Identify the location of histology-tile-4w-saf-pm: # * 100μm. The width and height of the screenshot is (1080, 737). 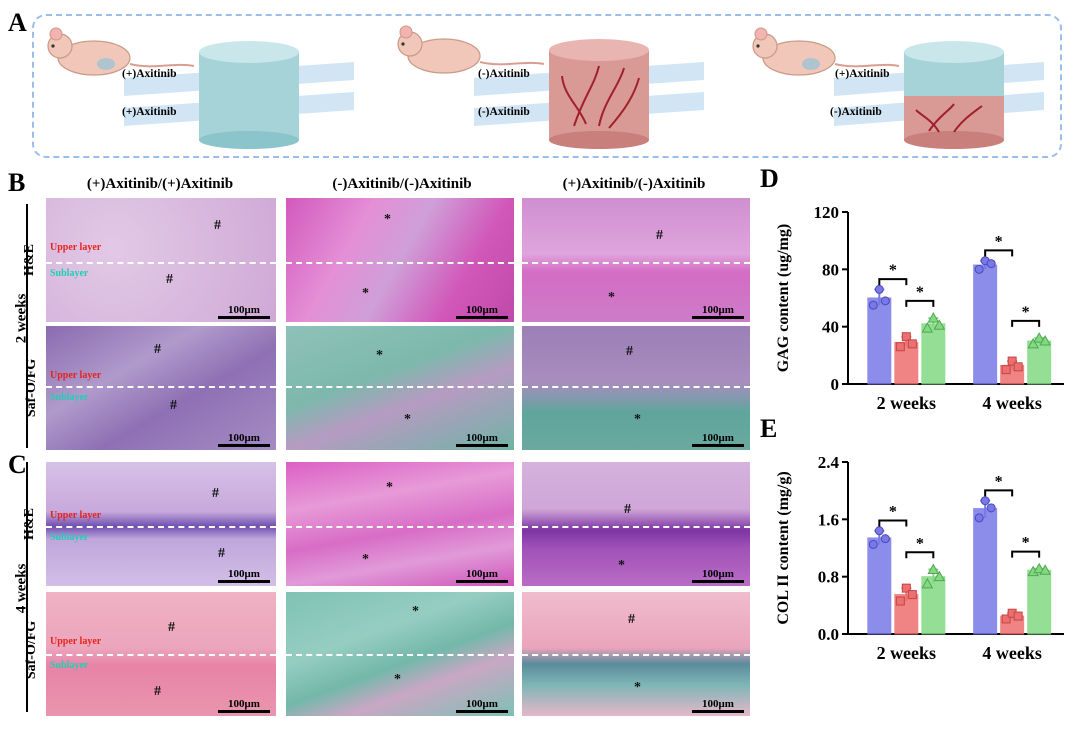
(636, 654).